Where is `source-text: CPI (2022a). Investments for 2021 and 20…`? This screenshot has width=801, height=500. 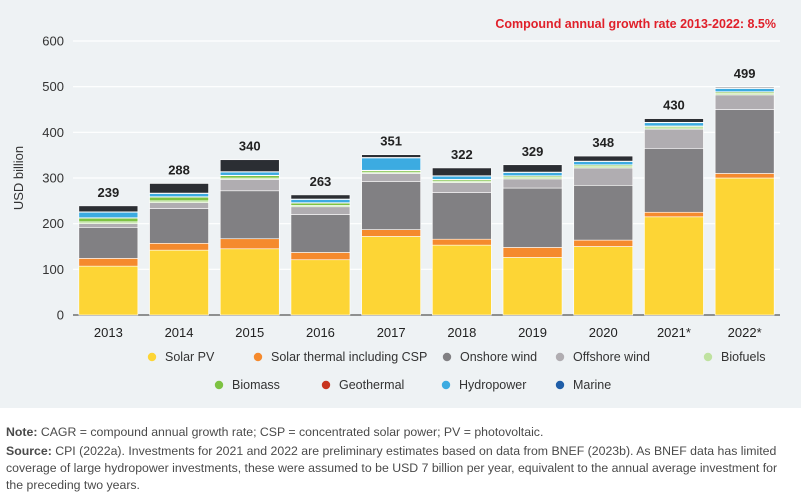 source-text: CPI (2022a). Investments for 2021 and 20… is located at coordinates (392, 468).